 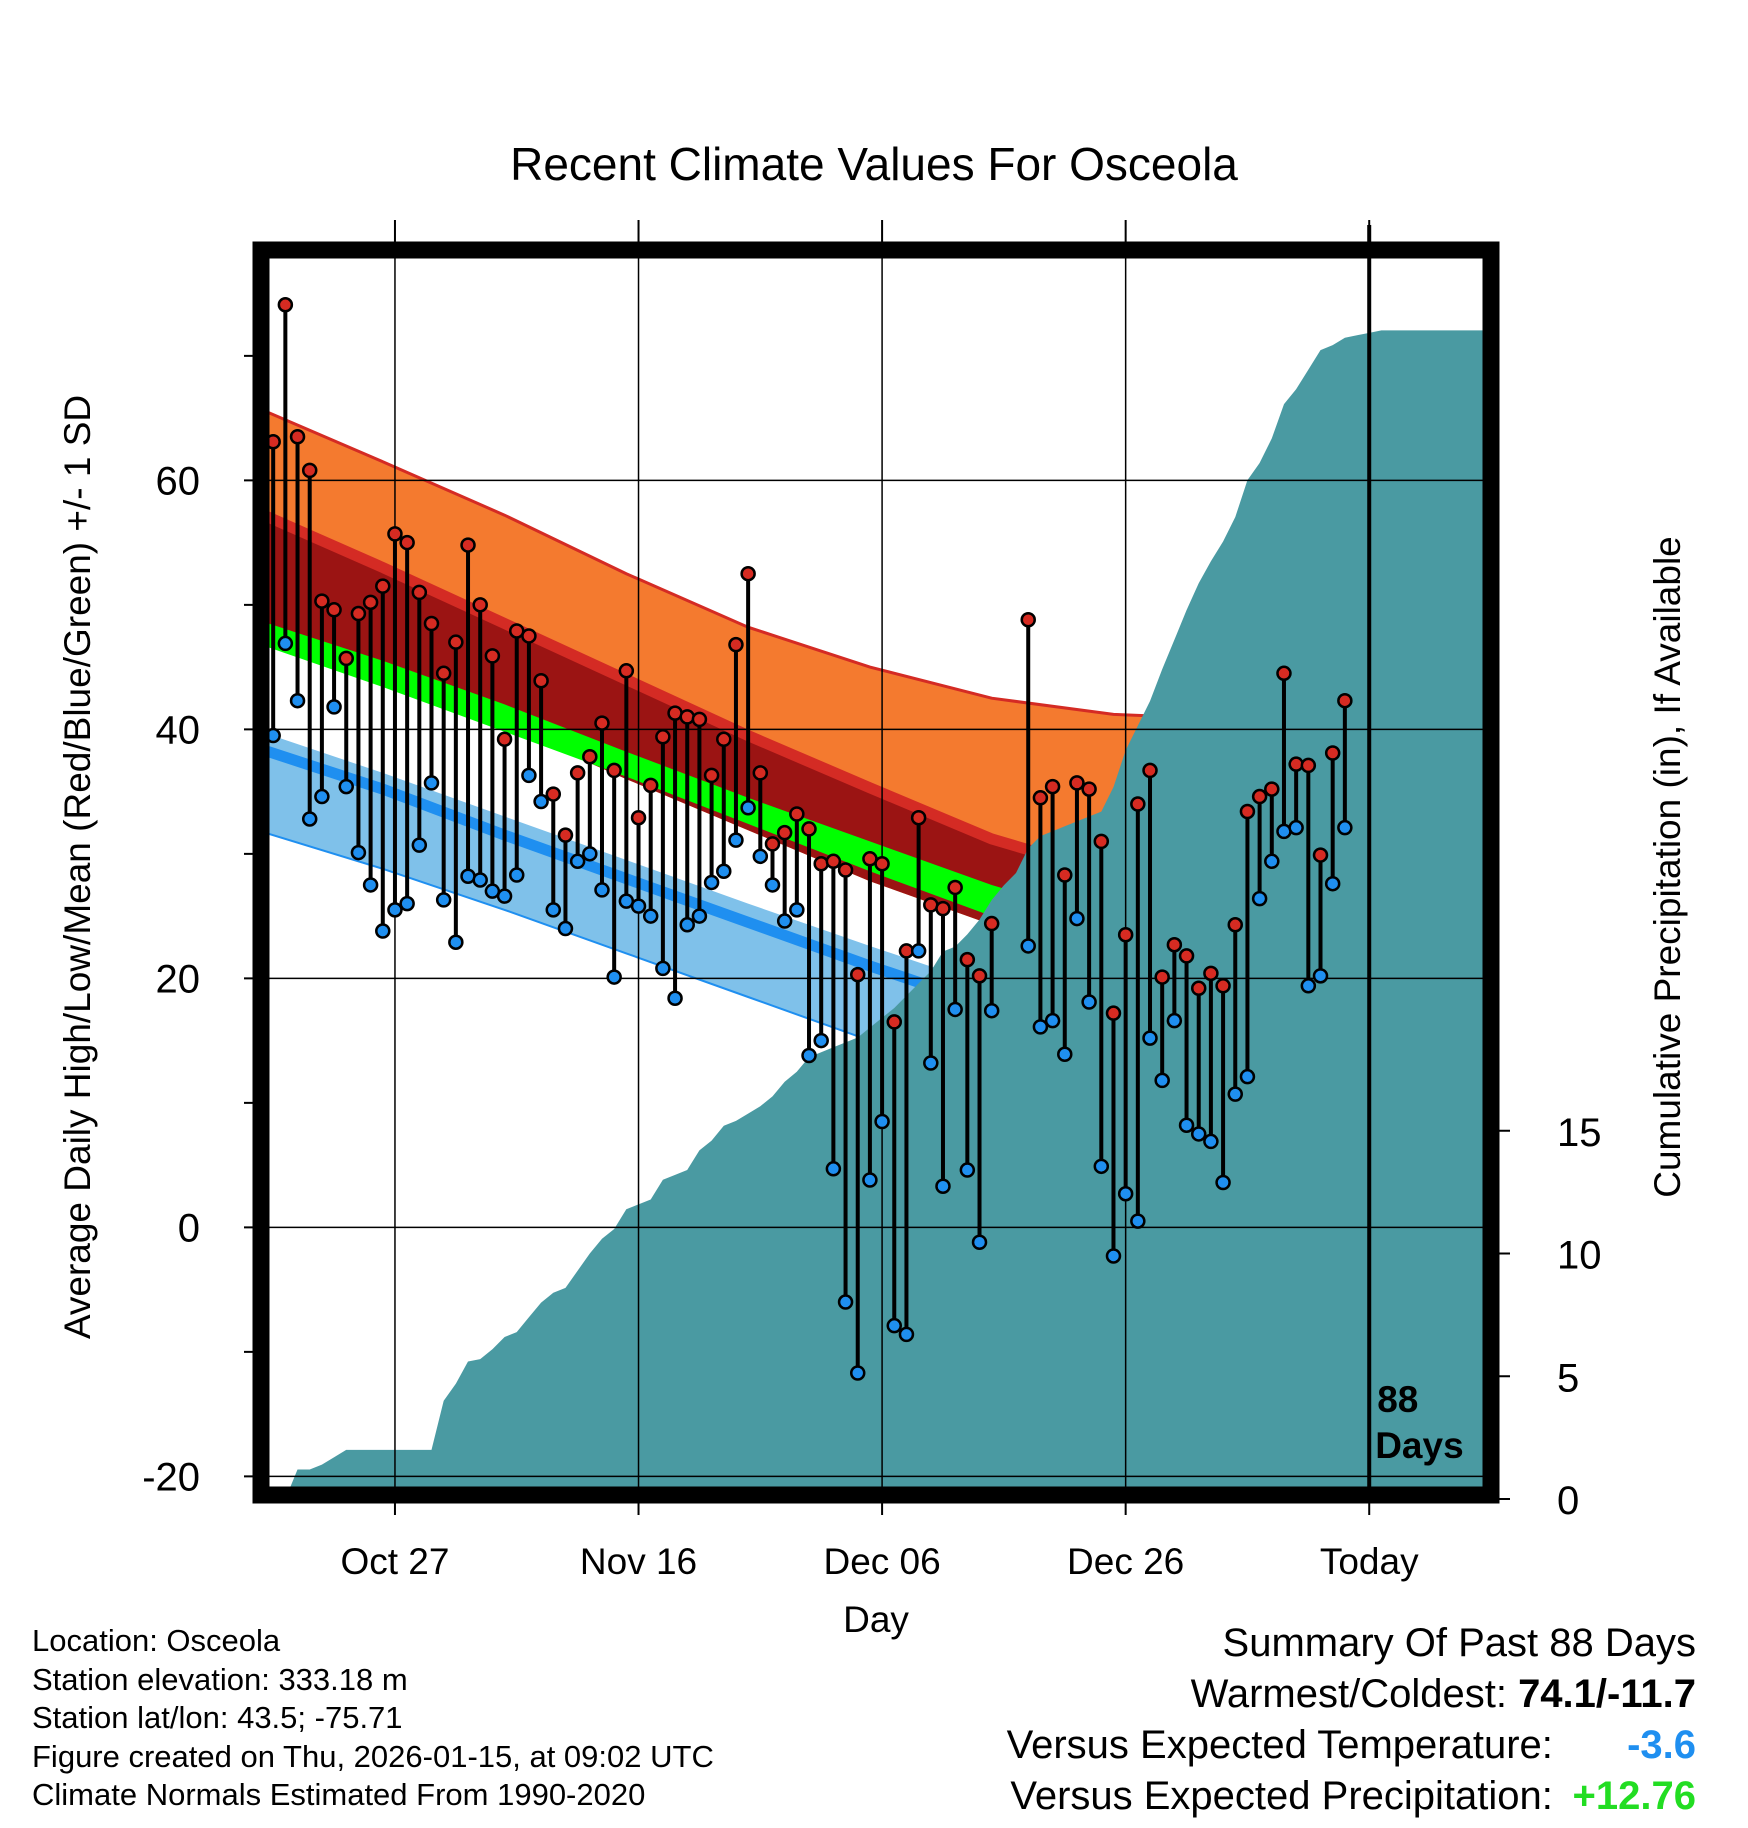 I want to click on y2-tick-label: 15, so click(x=1579, y=1133).